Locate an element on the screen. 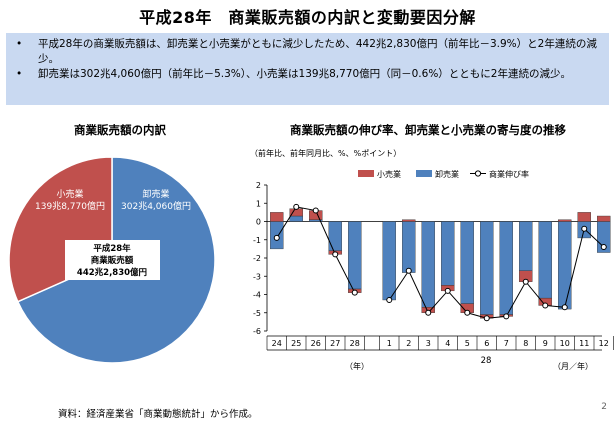  pie-slice-label-retail-name: 小売業 is located at coordinates (69, 194).